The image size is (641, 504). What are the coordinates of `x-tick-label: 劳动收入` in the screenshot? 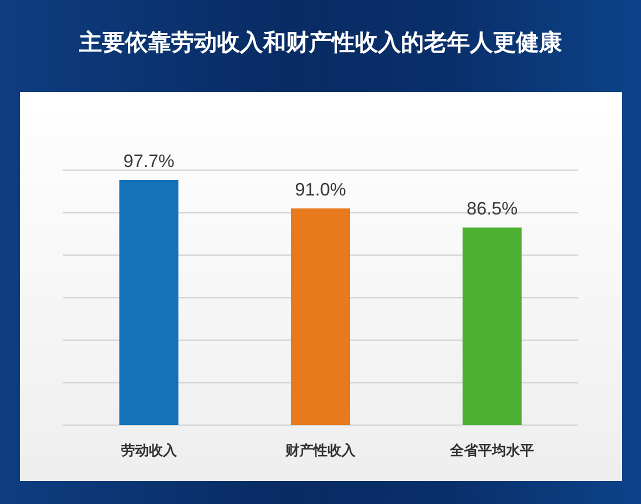 It's located at (149, 451).